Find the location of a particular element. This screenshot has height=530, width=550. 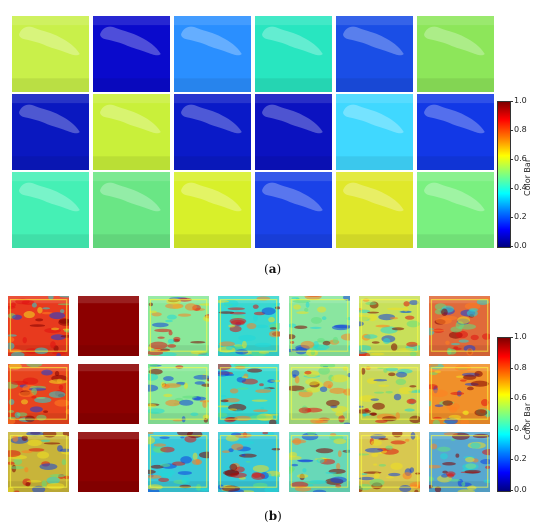

panel-a-colorbar-label: Color Bar is located at coordinates (527, 177).